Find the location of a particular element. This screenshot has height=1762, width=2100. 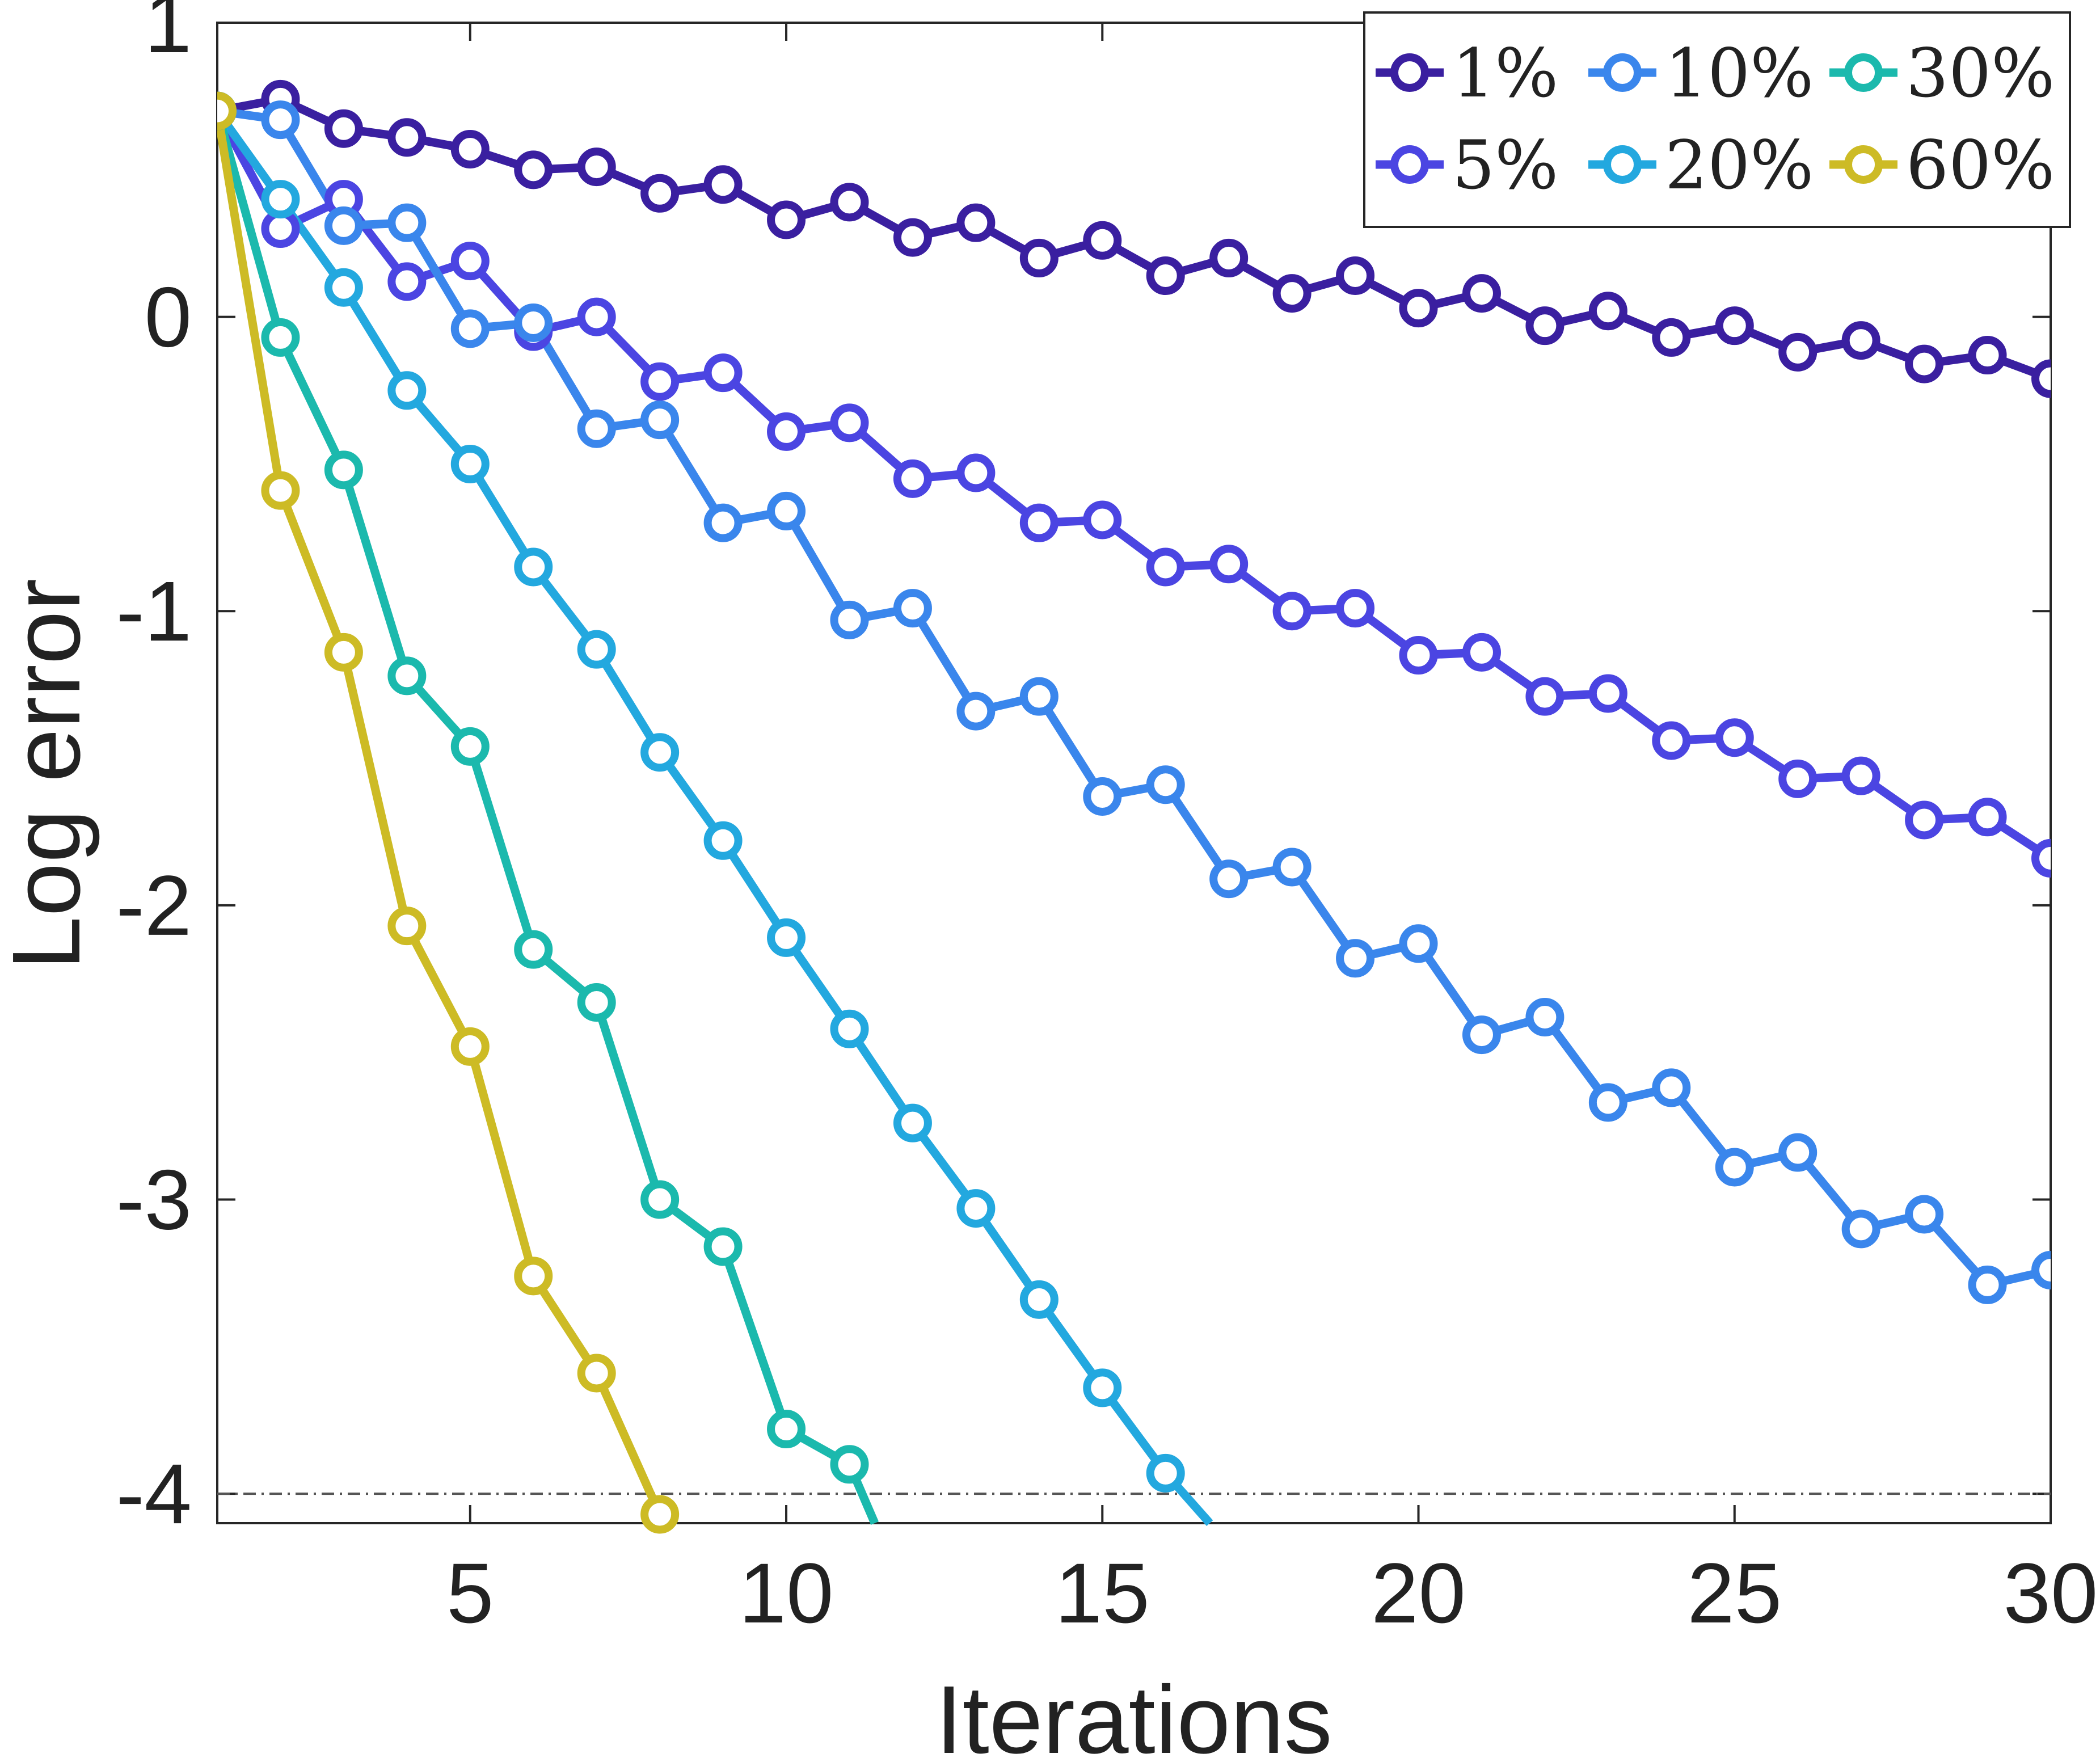

x-tick-label: 30 is located at coordinates (2051, 1593).